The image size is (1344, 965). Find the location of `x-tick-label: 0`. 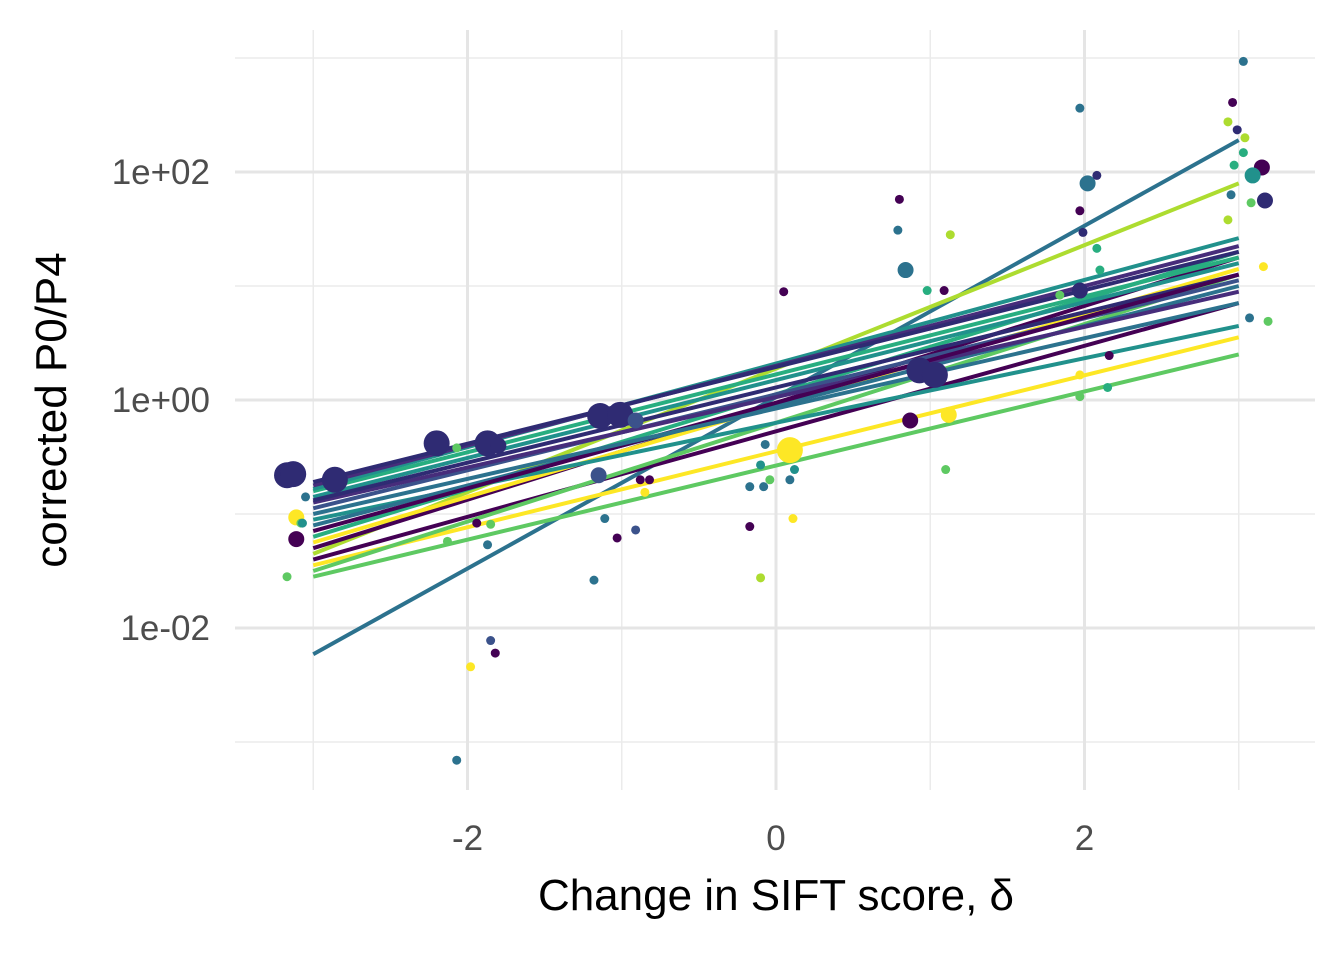

x-tick-label: 0 is located at coordinates (775, 838).